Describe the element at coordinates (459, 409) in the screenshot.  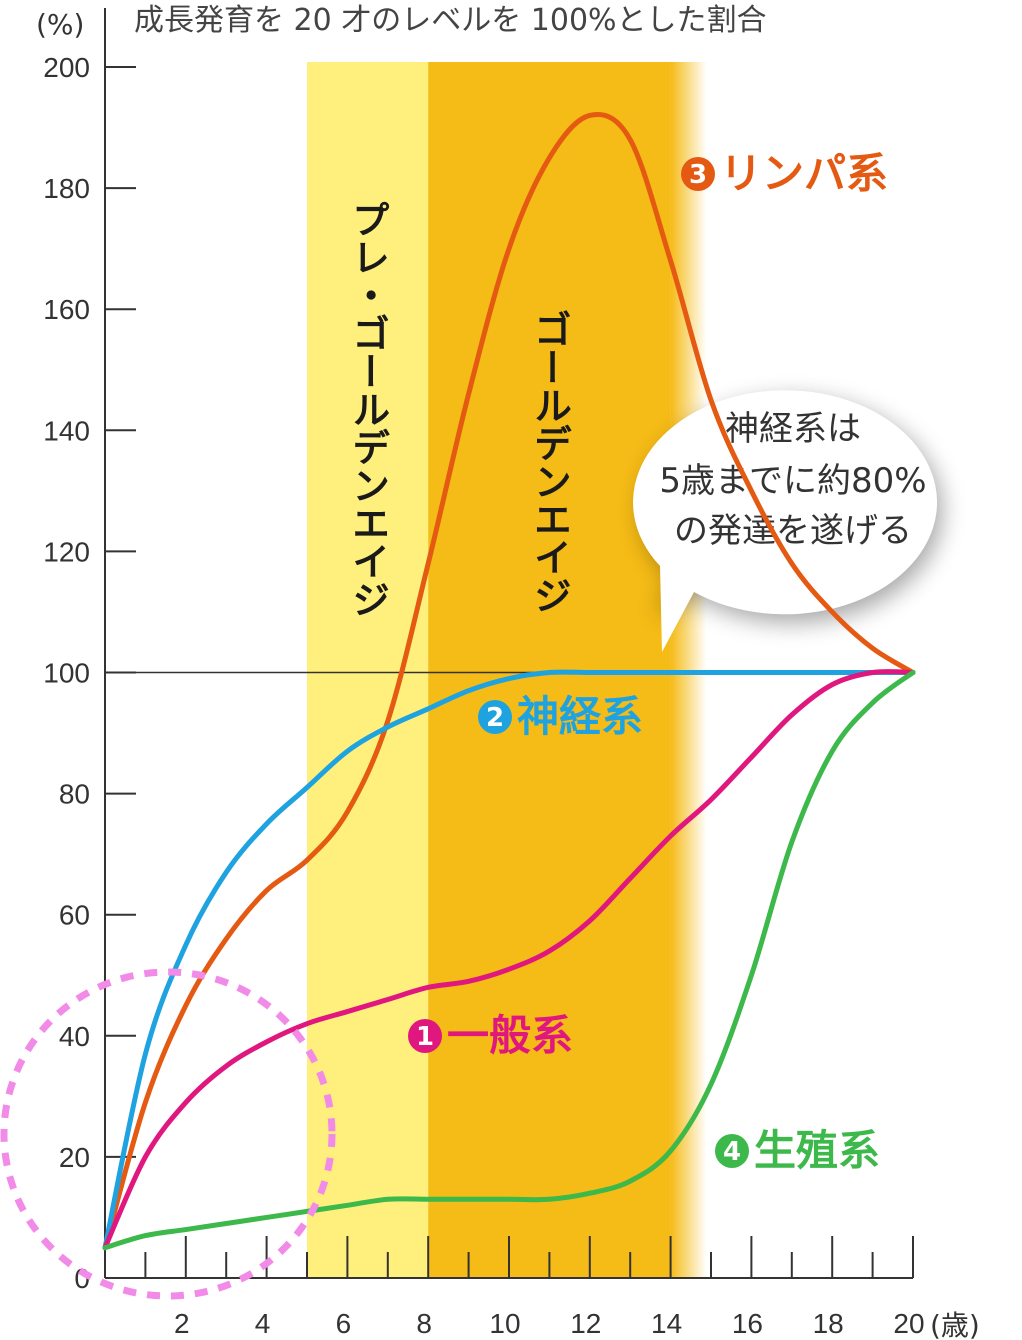
I see `band-labels: プレ・ゴールデンエイジ ゴールデンエイジ` at that location.